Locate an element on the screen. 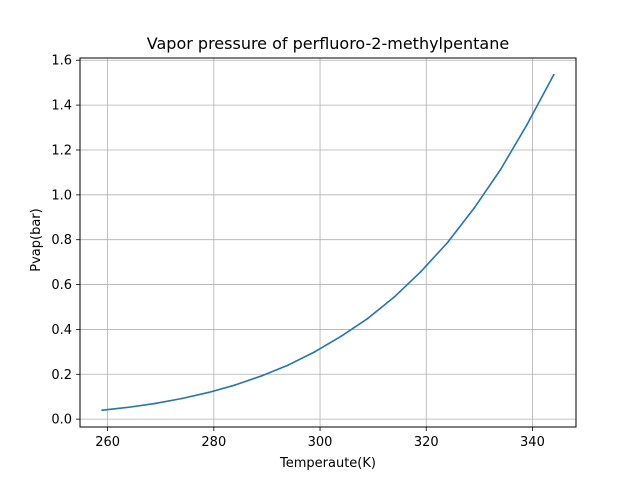  y-tick-label: 1.0 is located at coordinates (61, 195).